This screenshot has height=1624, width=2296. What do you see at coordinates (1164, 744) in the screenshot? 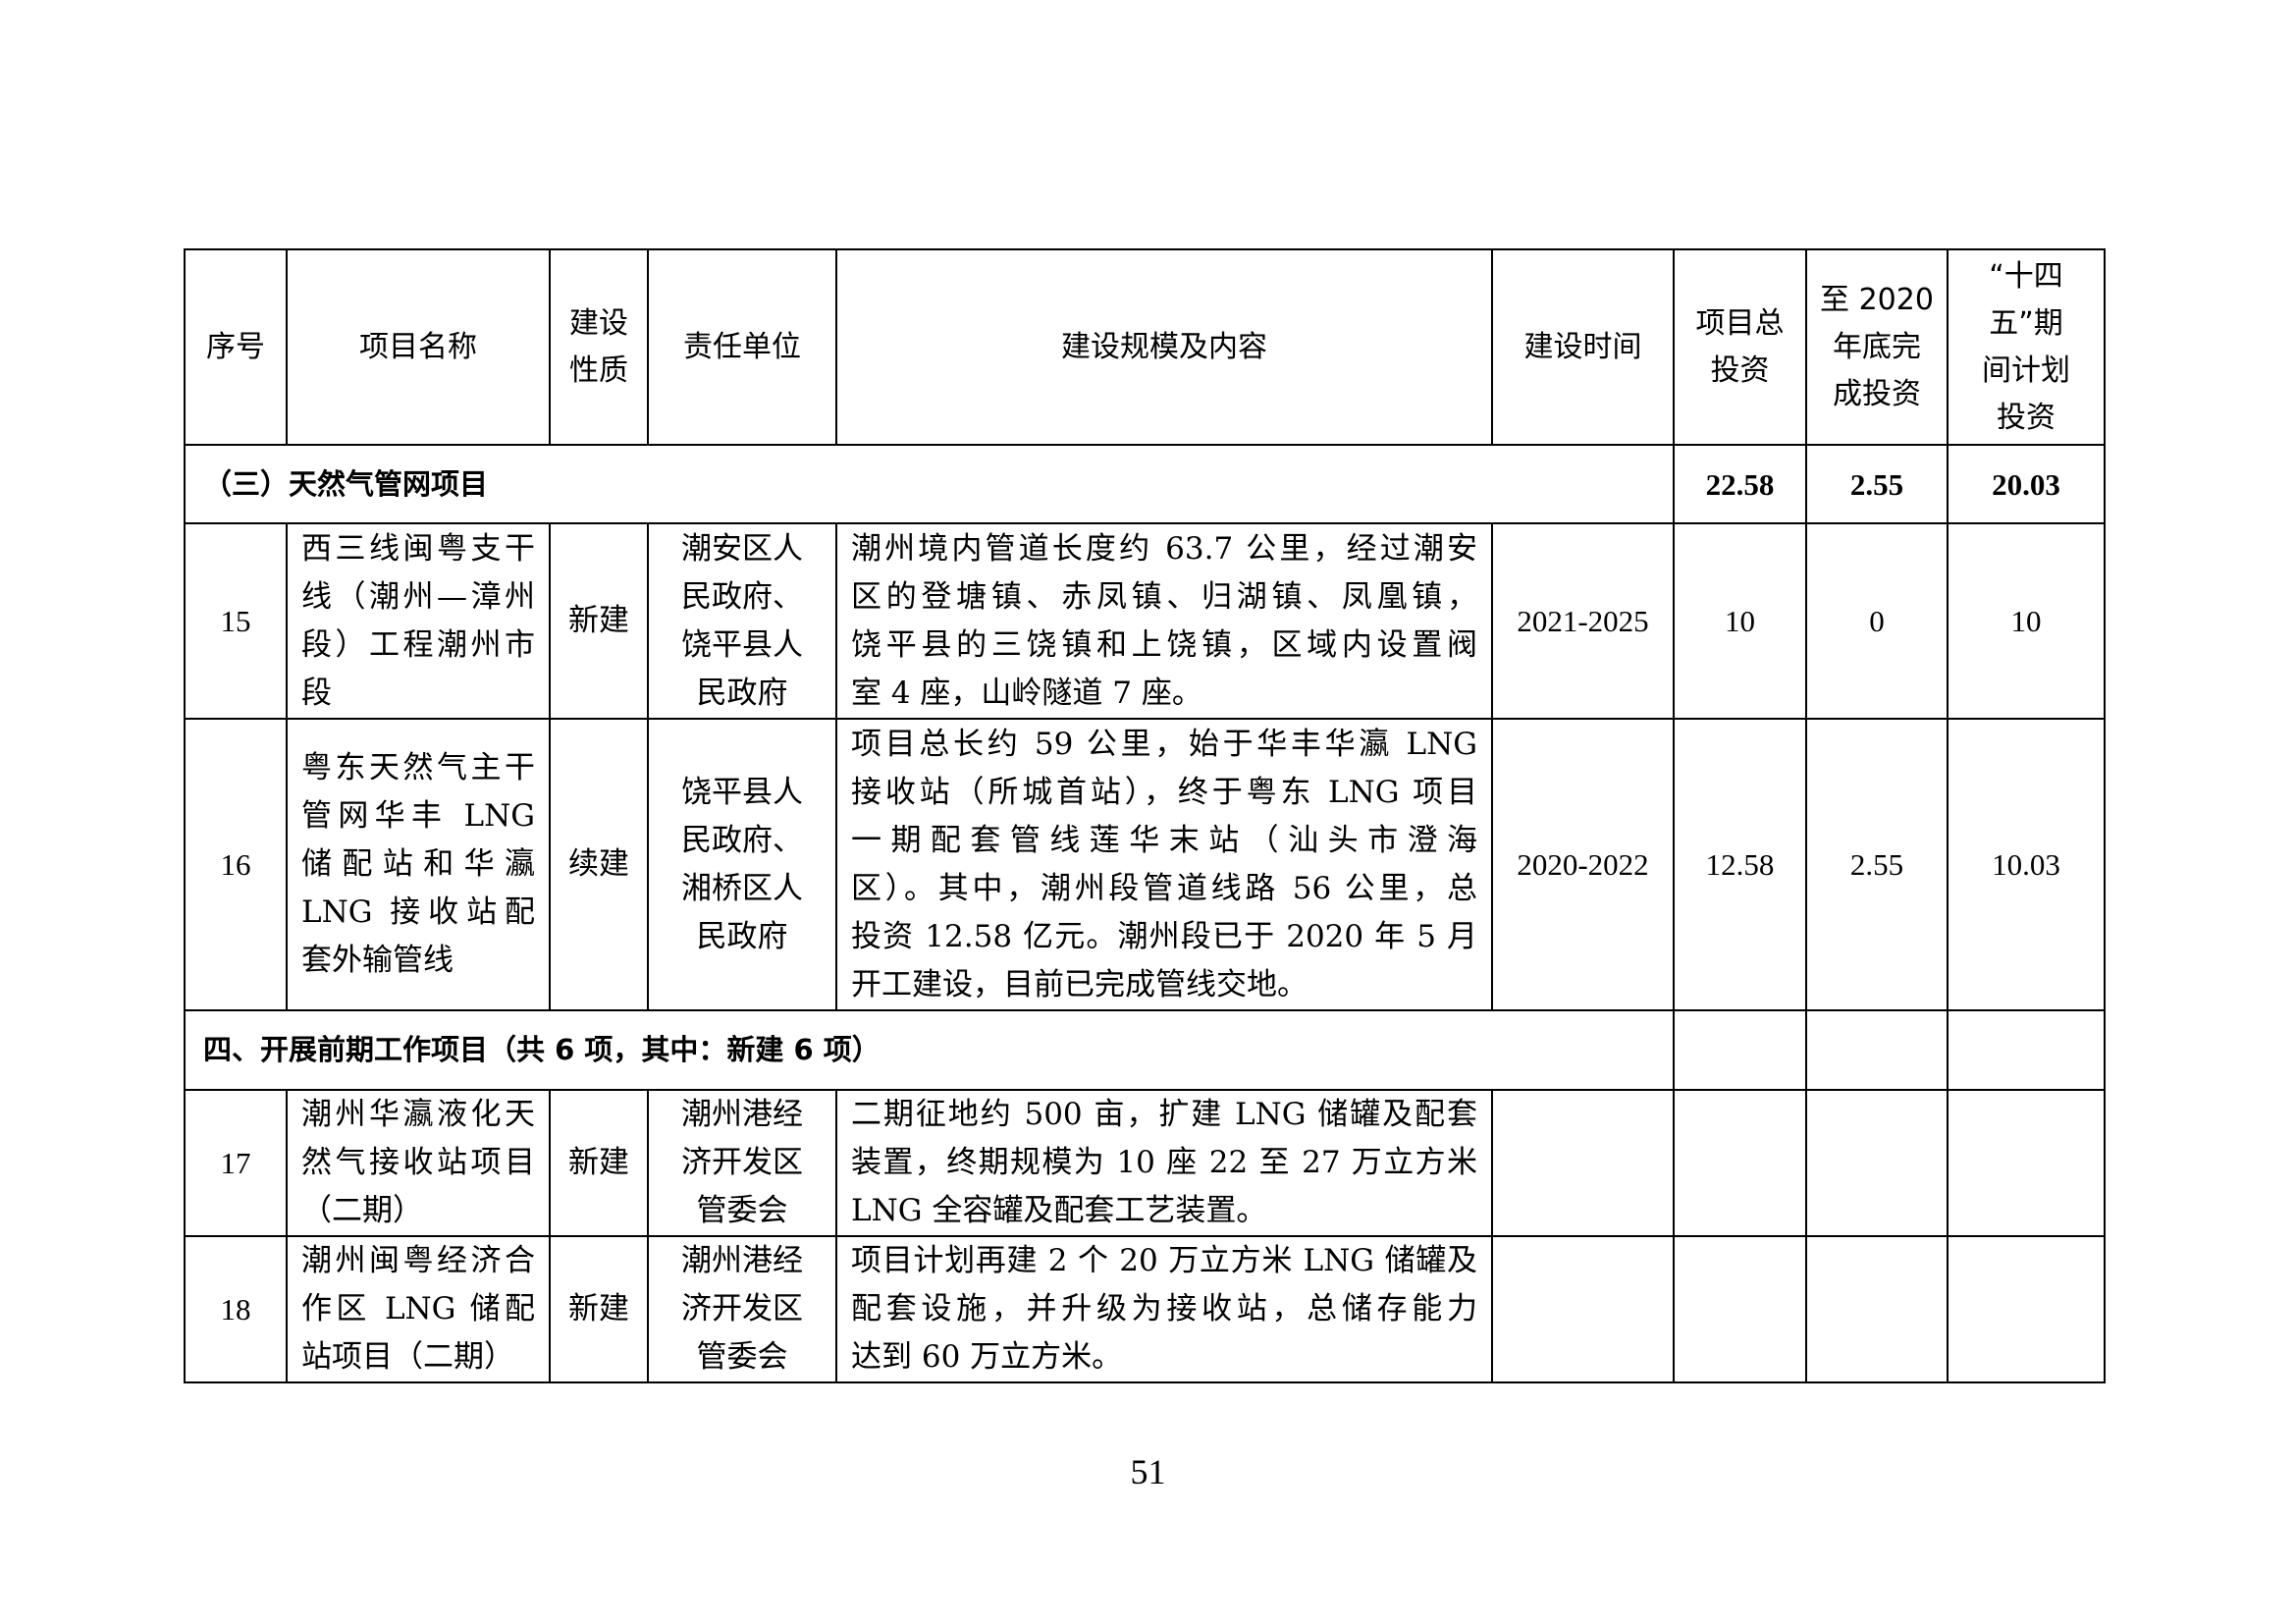
I see `cell-line: 项目总长约 59 公里，始于华丰华瀛 LNG` at bounding box center [1164, 744].